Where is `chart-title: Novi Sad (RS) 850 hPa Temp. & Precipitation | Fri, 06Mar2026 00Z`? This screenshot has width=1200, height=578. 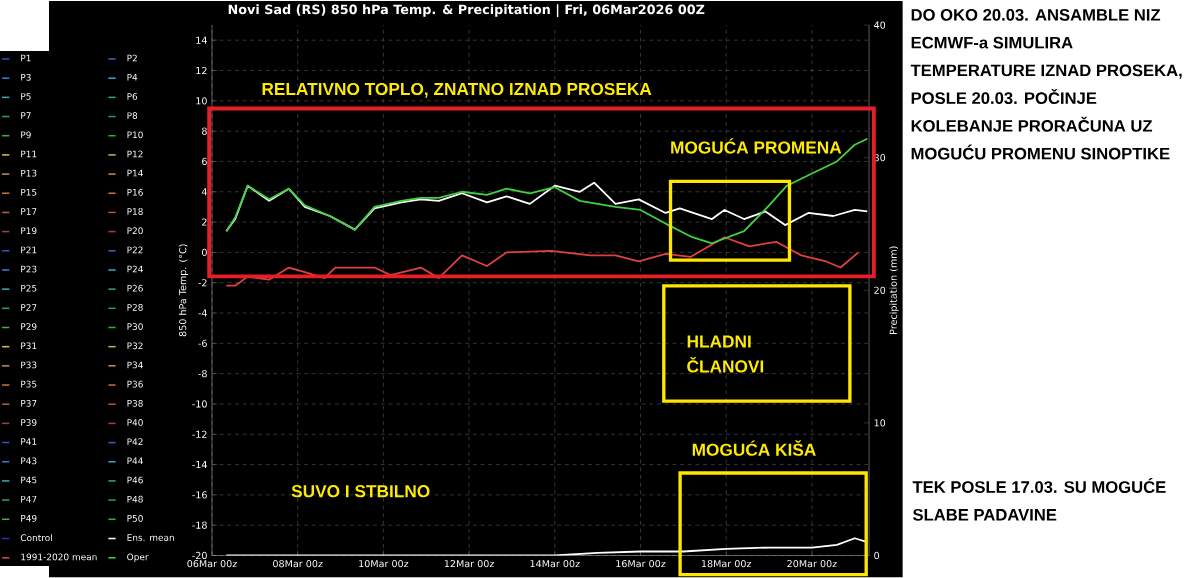
chart-title: Novi Sad (RS) 850 hPa Temp. & Precipitation | Fri, 06Mar2026 00Z is located at coordinates (466, 11).